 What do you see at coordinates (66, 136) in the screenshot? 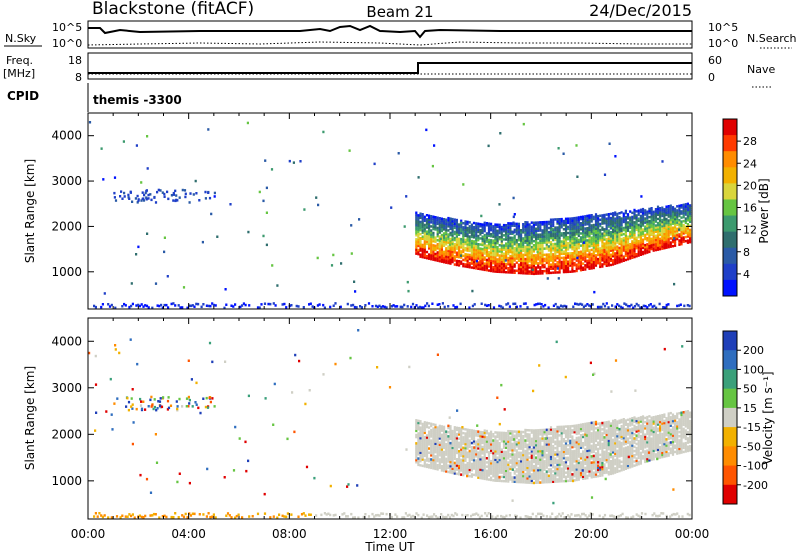
I see `y-tick-label: 4000` at bounding box center [66, 136].